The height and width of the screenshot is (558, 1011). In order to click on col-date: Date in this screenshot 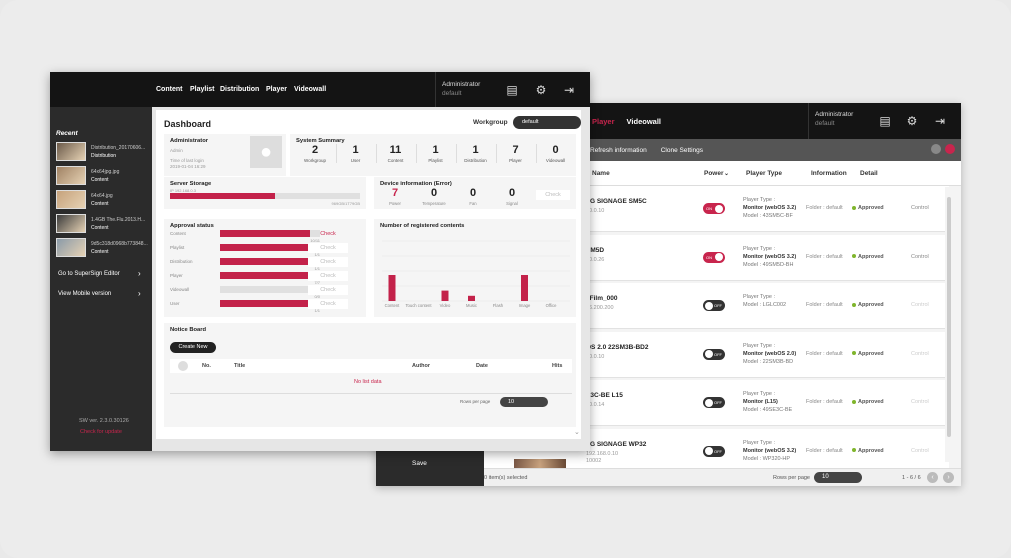, I will do `click(482, 366)`.